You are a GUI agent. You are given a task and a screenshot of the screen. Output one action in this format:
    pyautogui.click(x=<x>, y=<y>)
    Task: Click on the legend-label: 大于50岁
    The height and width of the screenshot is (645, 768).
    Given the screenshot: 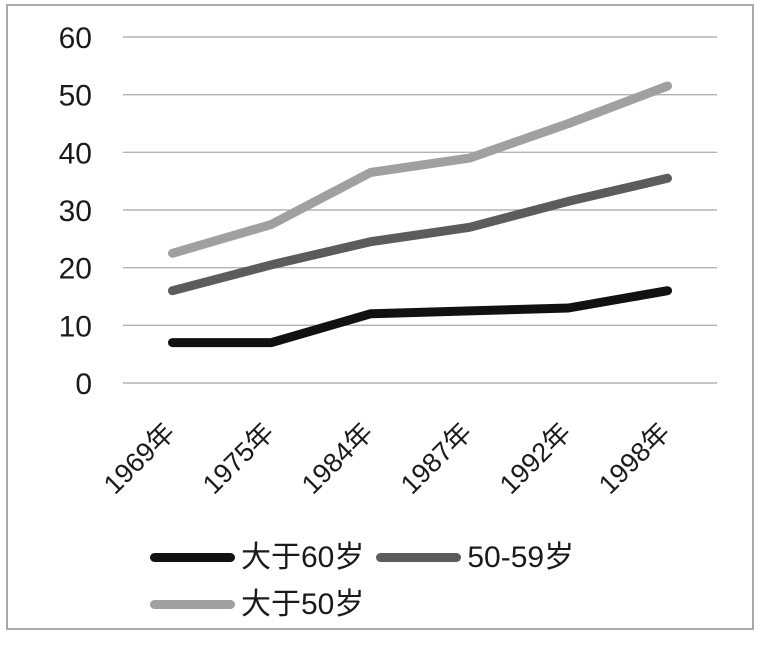 What is the action you would take?
    pyautogui.click(x=303, y=604)
    